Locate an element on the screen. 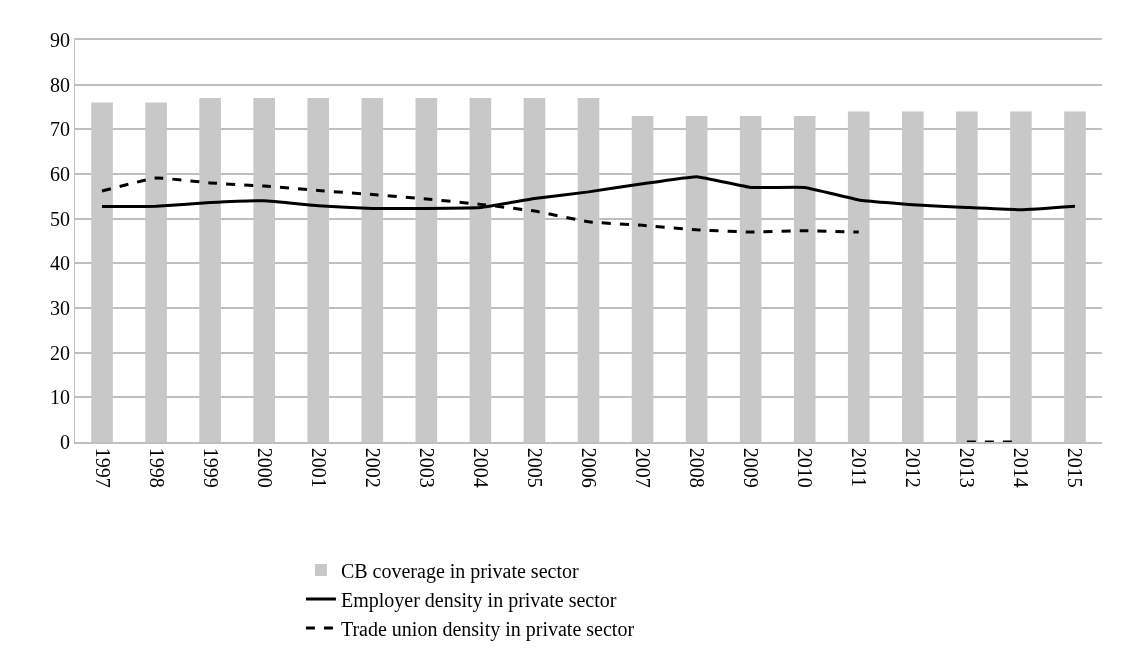 Image resolution: width=1132 pixels, height=659 pixels. y-tick-label: 40 is located at coordinates (60, 263).